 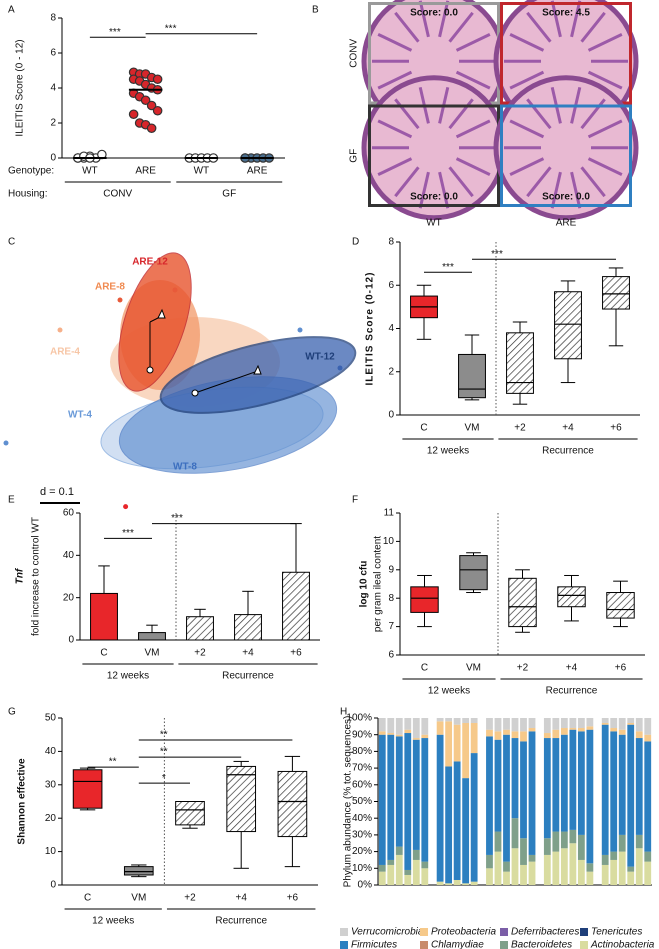 I want to click on dot, so click(x=151, y=105).